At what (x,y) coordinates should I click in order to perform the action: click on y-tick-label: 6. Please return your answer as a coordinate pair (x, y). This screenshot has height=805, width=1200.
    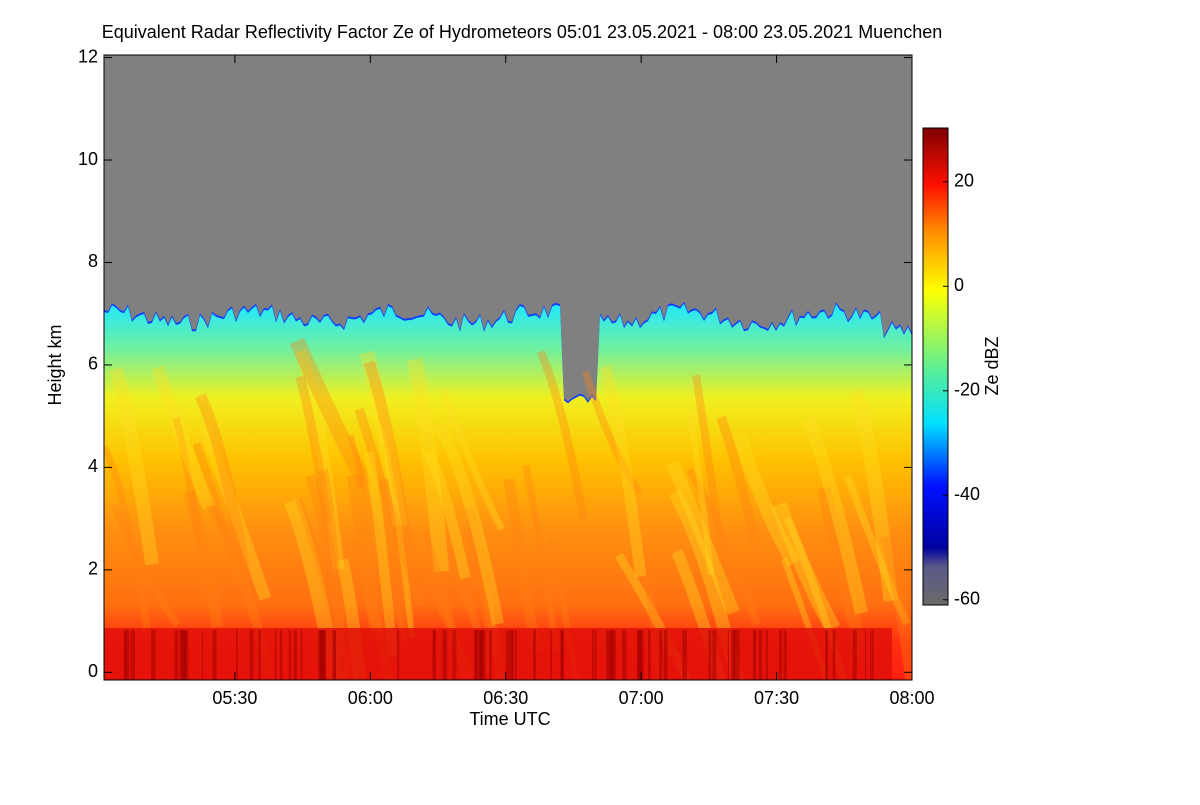
    Looking at the image, I should click on (93, 364).